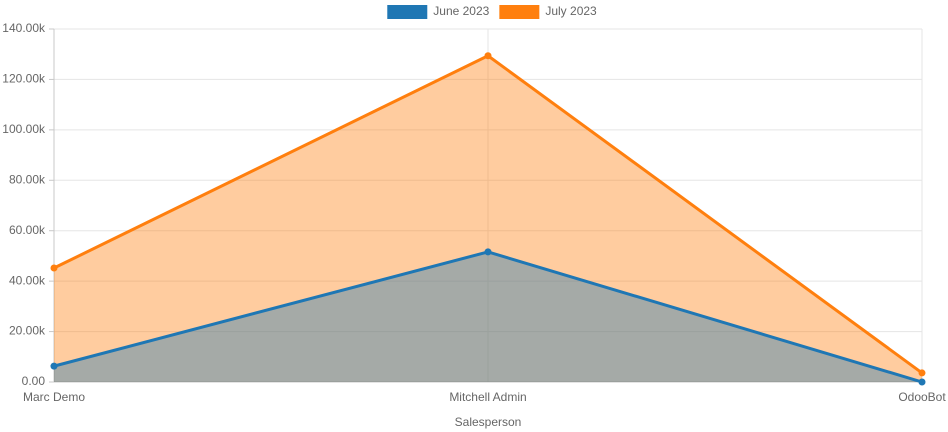 This screenshot has height=432, width=948. Describe the element at coordinates (24, 28) in the screenshot. I see `y-tick-label: 140.00k` at that location.